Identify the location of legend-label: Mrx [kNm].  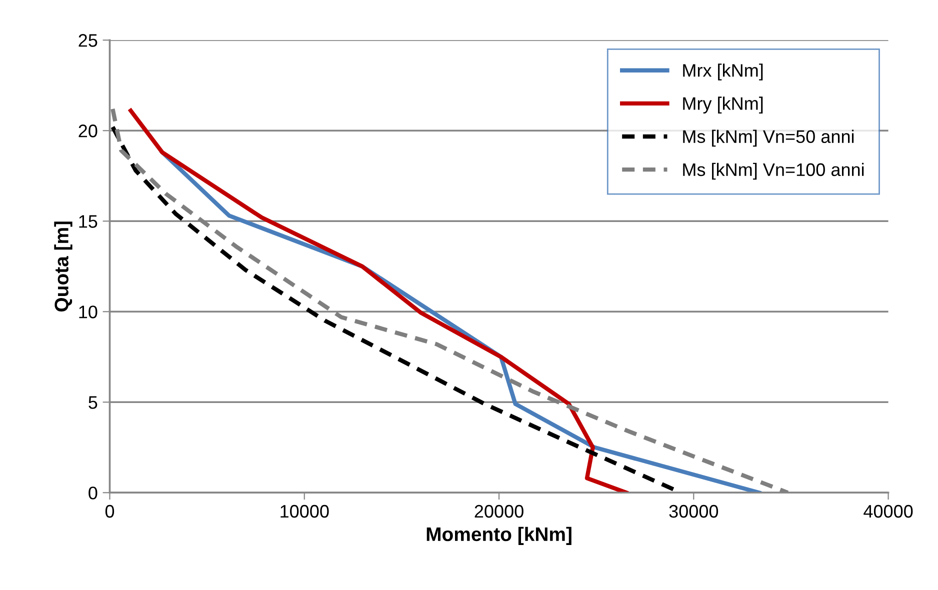
(723, 72).